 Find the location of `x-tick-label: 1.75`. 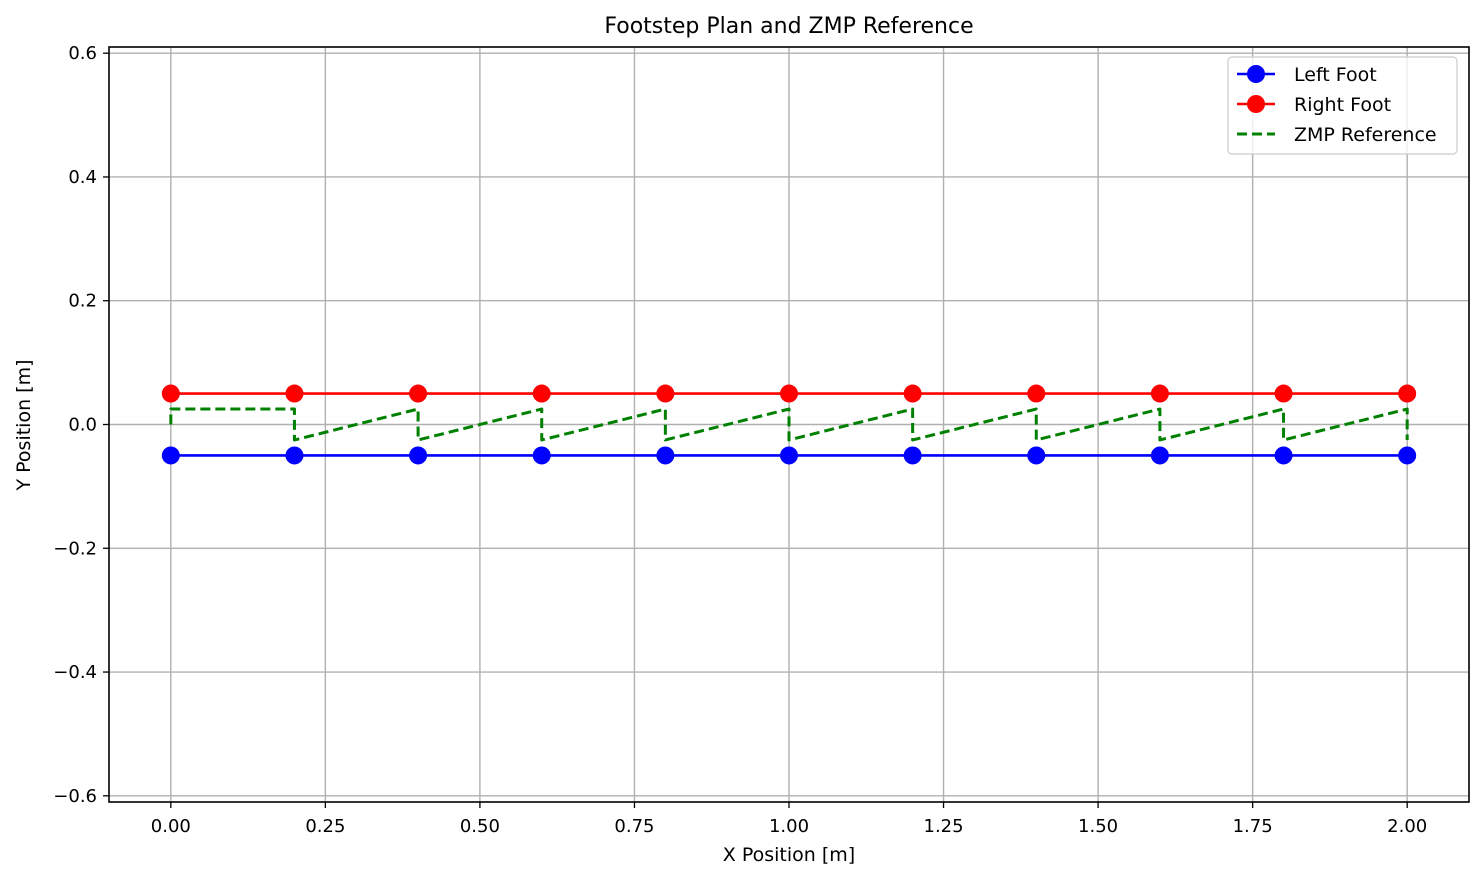

x-tick-label: 1.75 is located at coordinates (1253, 826).